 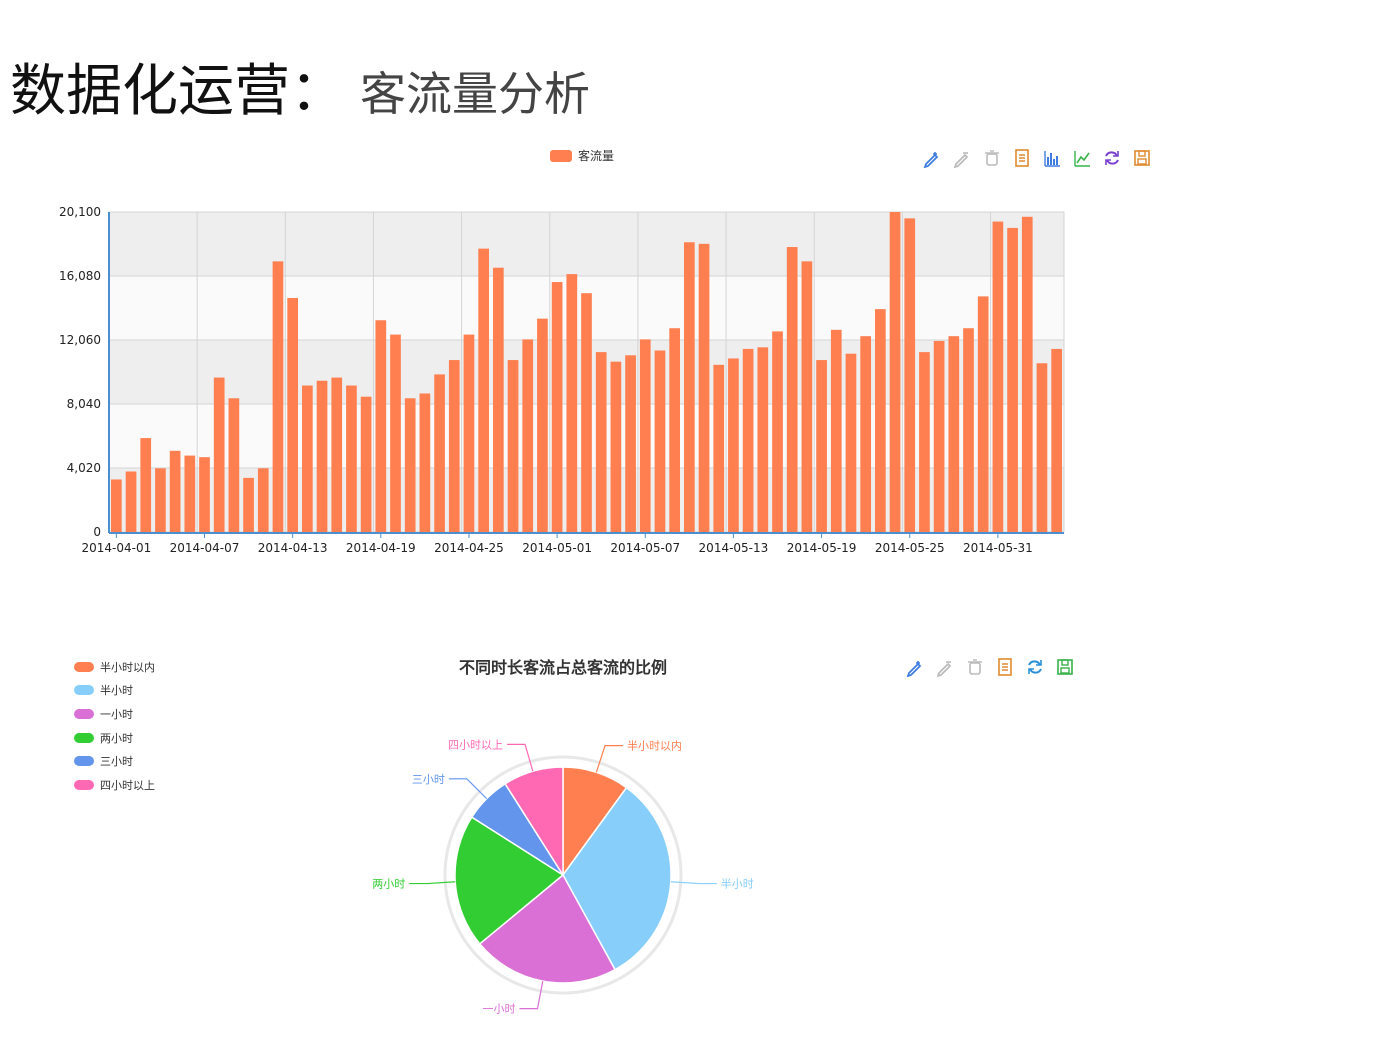 What do you see at coordinates (475, 94) in the screenshot?
I see `slide-title-sub: 客流量分析` at bounding box center [475, 94].